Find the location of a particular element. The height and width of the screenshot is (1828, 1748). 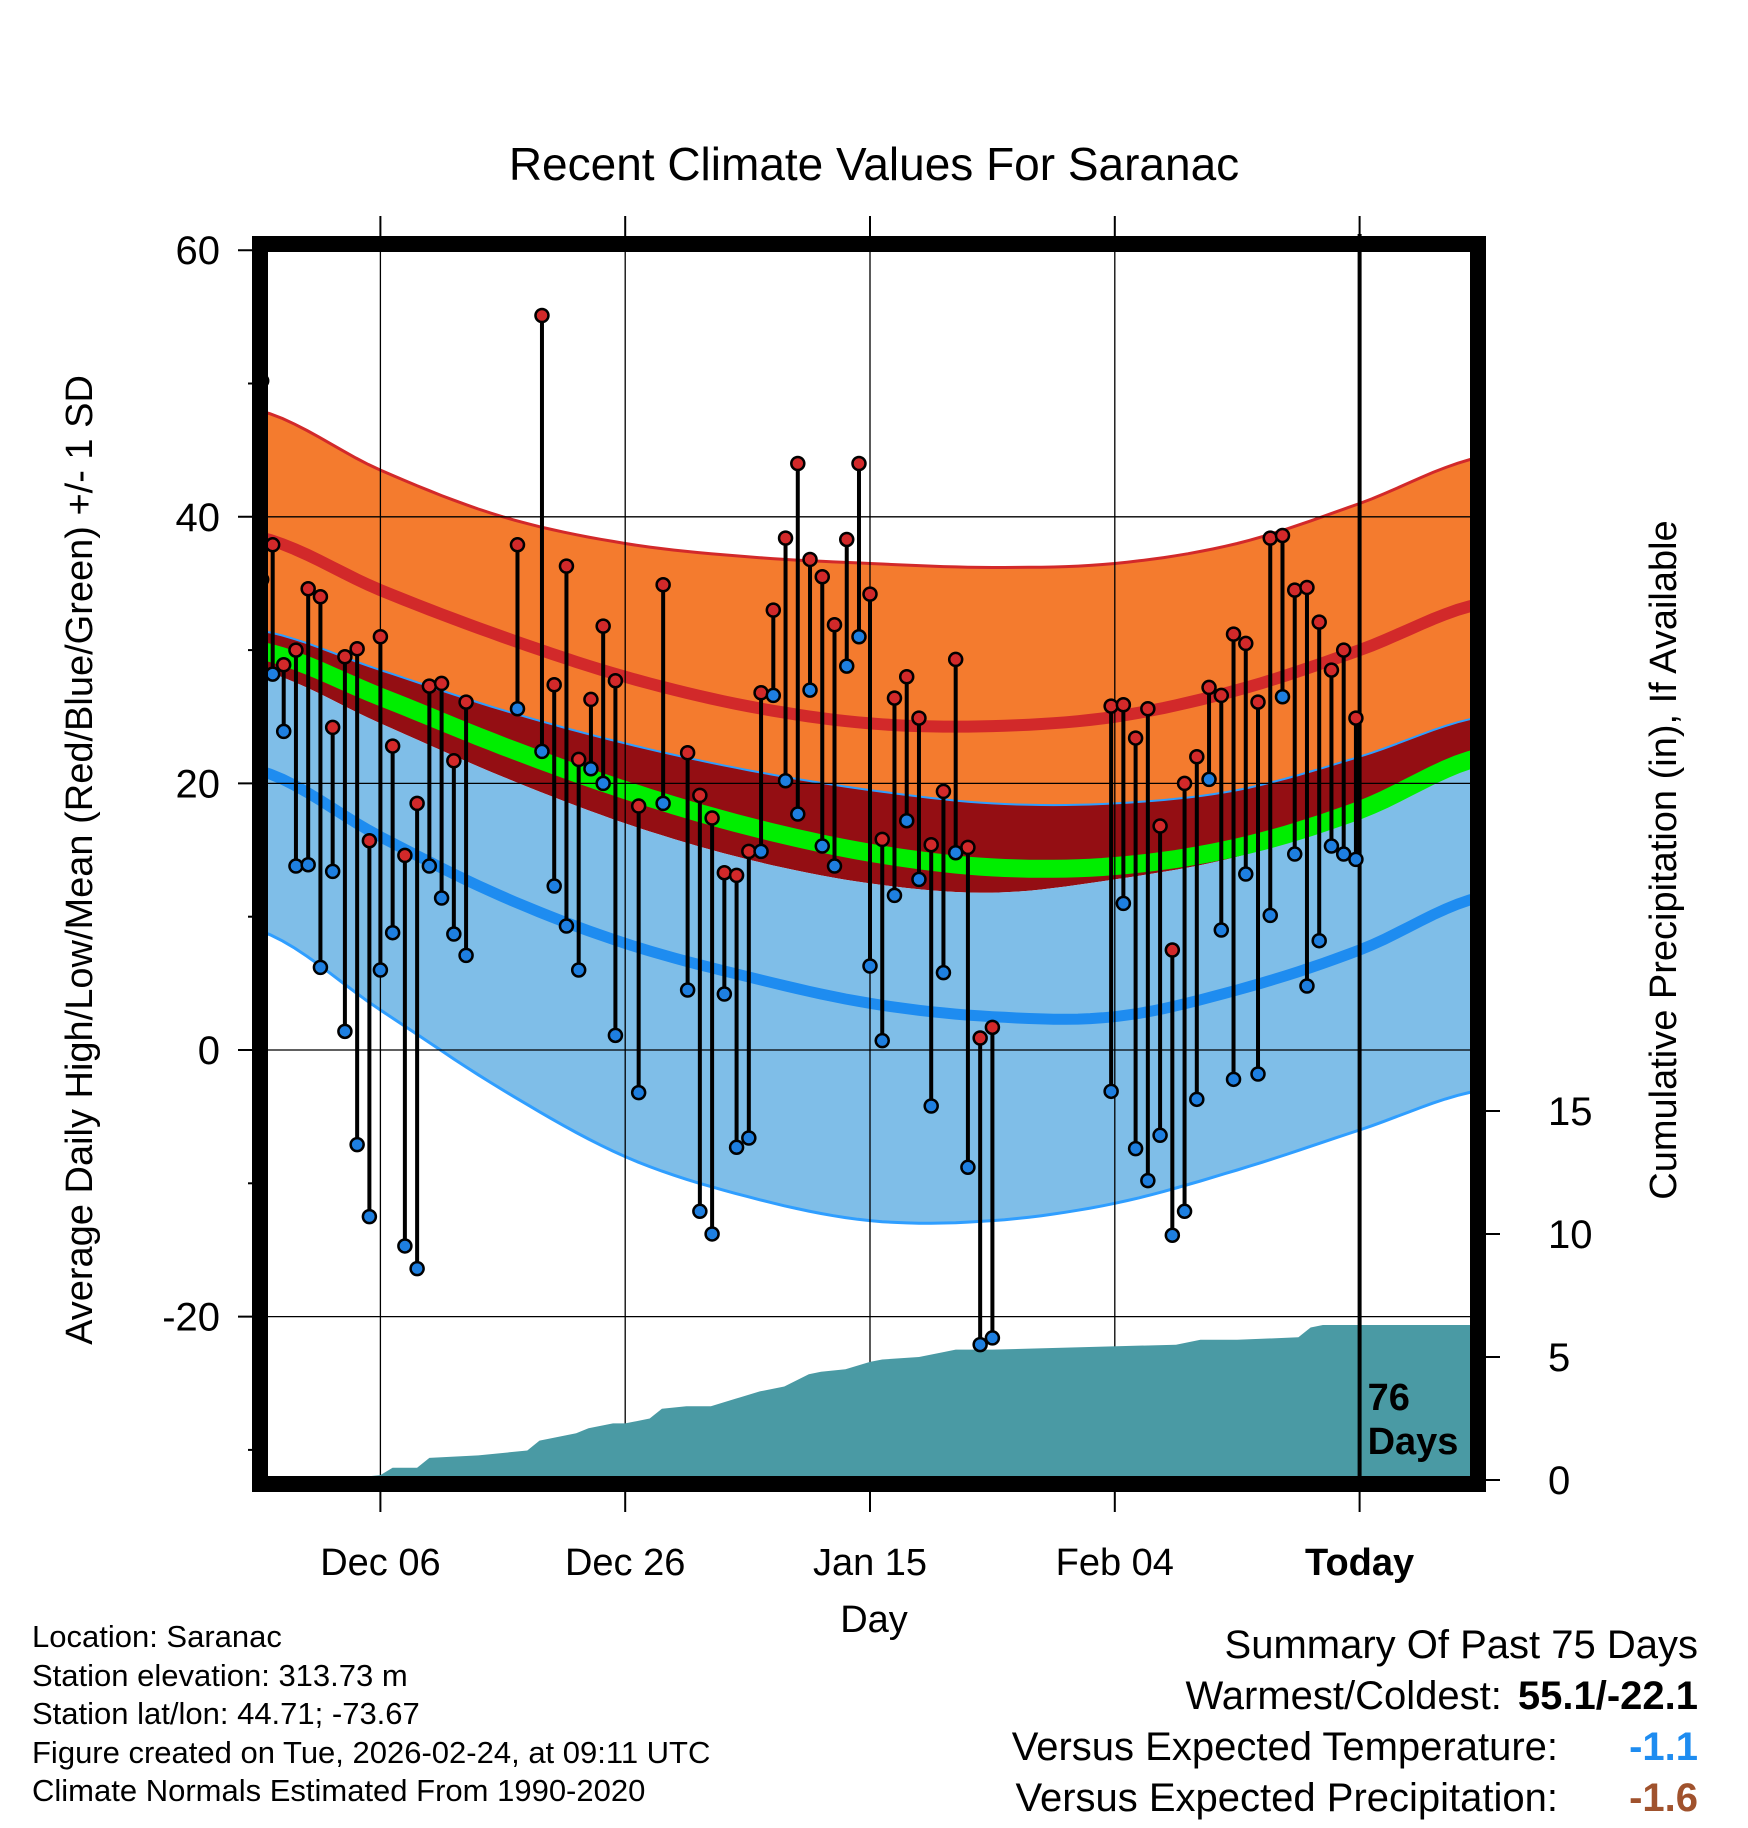

precip-cumulative-area is located at coordinates (870, 1402).